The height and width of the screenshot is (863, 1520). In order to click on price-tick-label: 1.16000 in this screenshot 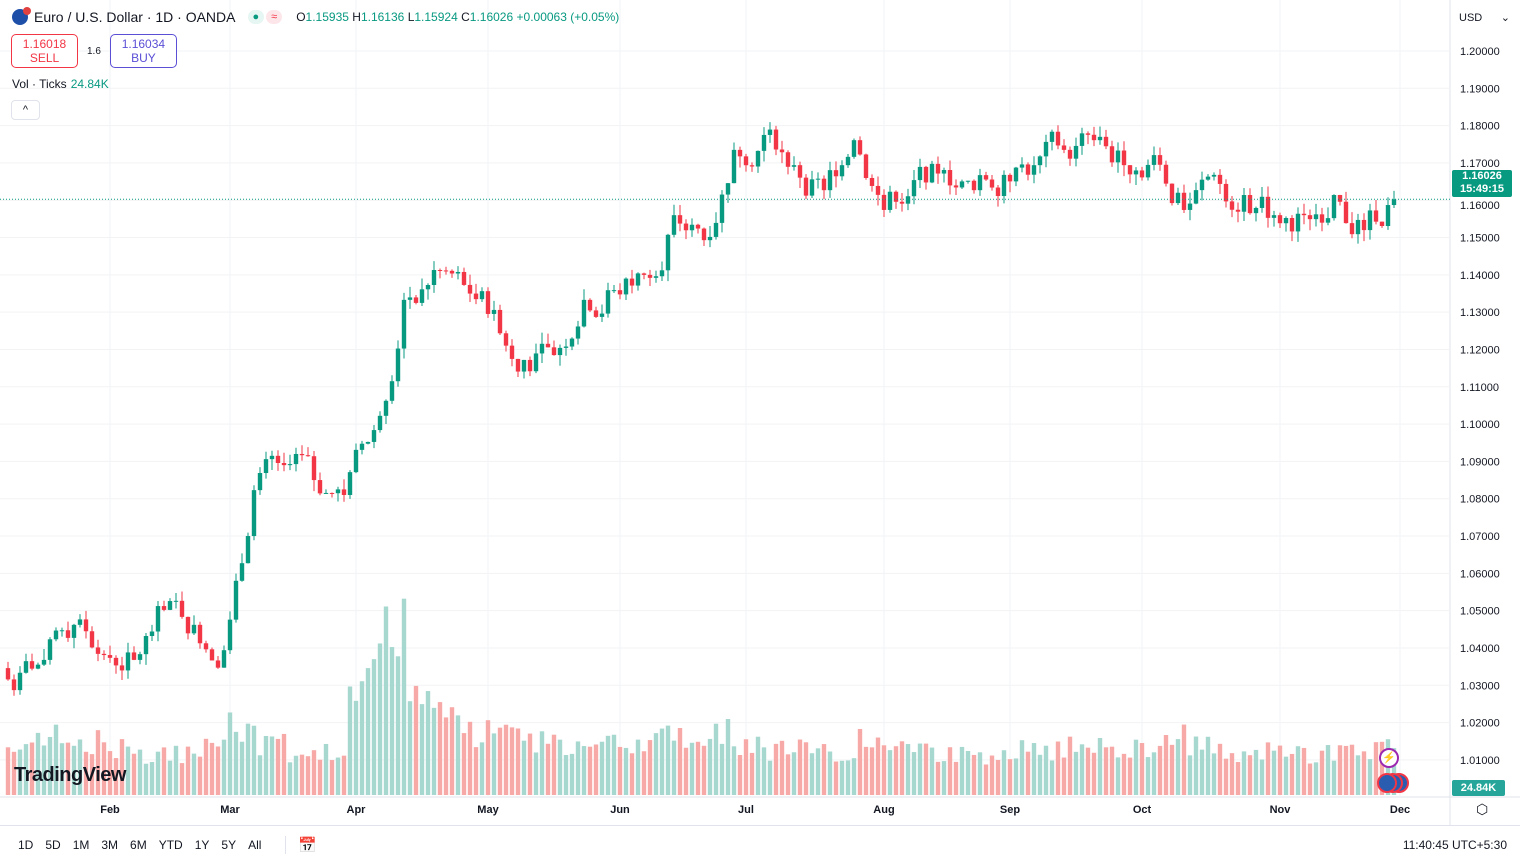, I will do `click(1480, 206)`.